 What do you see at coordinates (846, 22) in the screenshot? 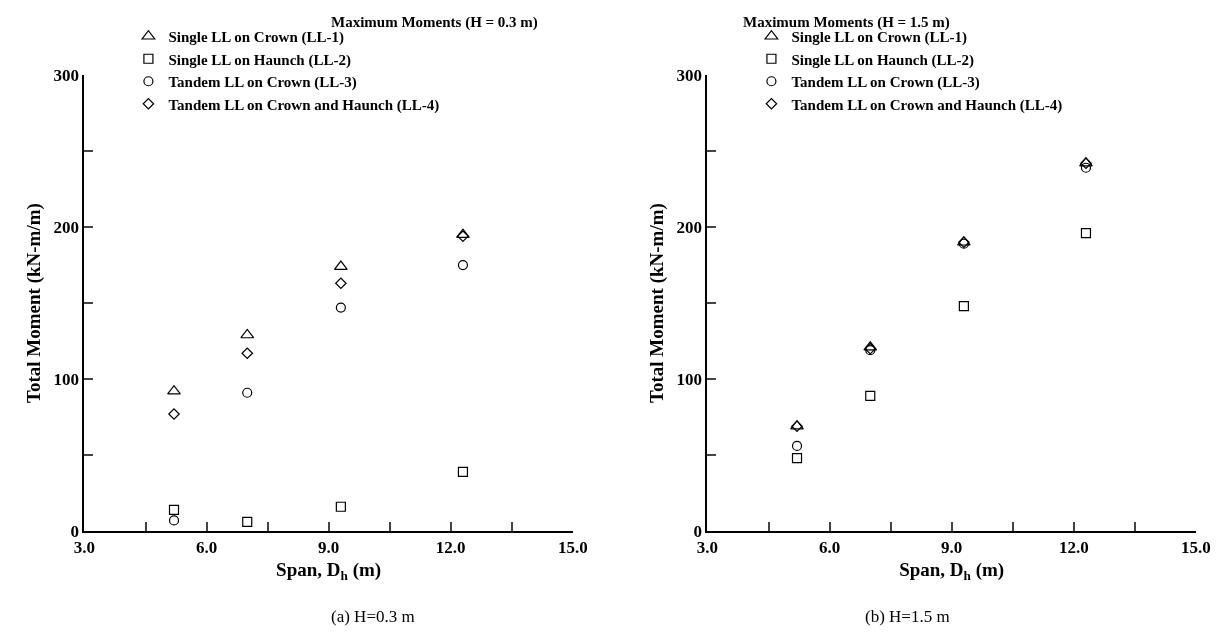
I see `chart-title: Maximum Moments (H = 1.5 m)` at bounding box center [846, 22].